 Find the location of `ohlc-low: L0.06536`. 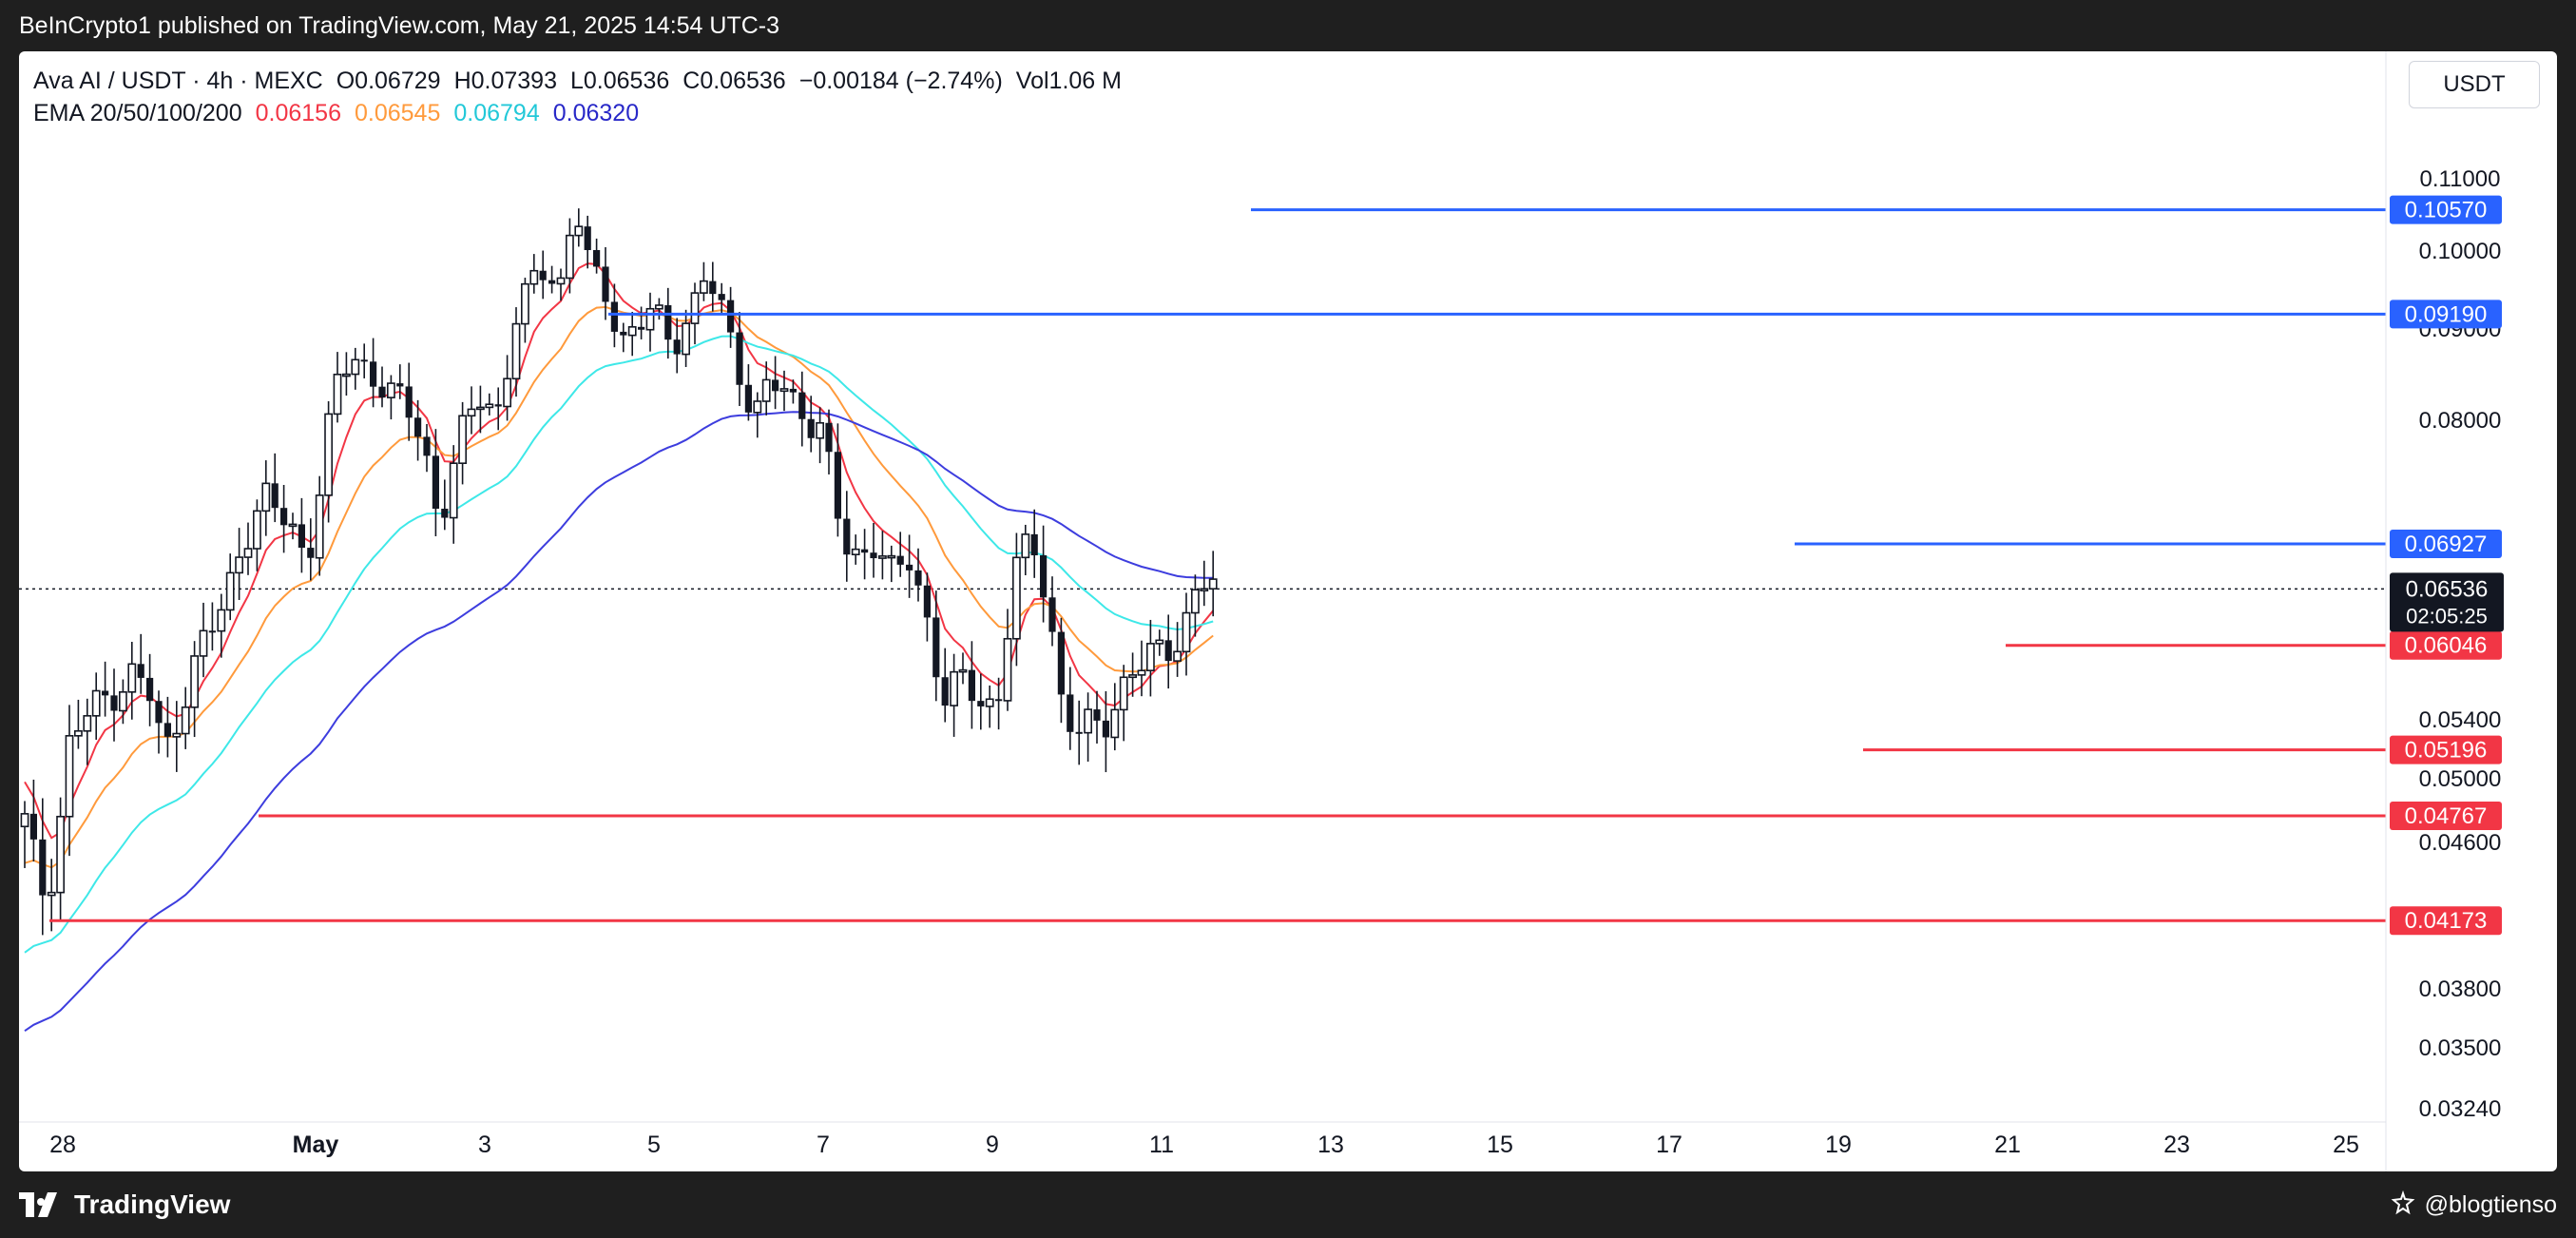

ohlc-low: L0.06536 is located at coordinates (620, 81).